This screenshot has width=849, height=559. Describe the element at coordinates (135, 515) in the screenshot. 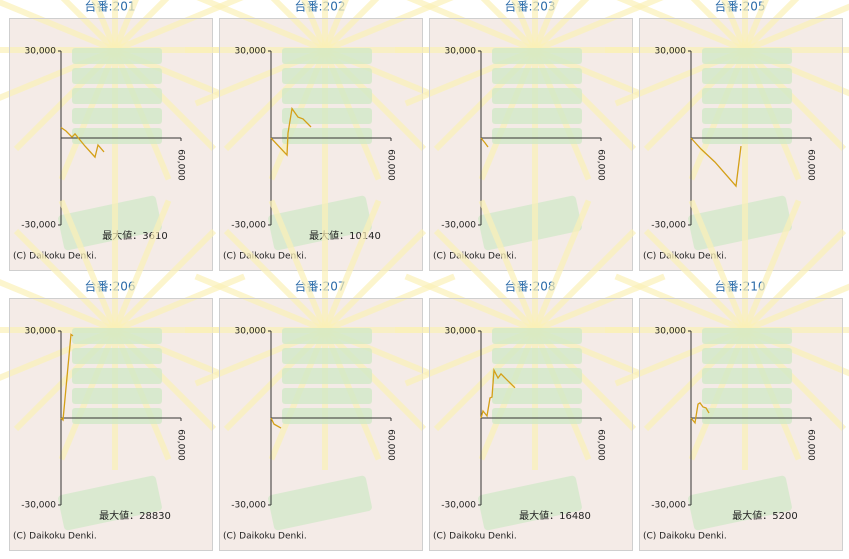

I see `max-value-label: 最大値：28830` at that location.